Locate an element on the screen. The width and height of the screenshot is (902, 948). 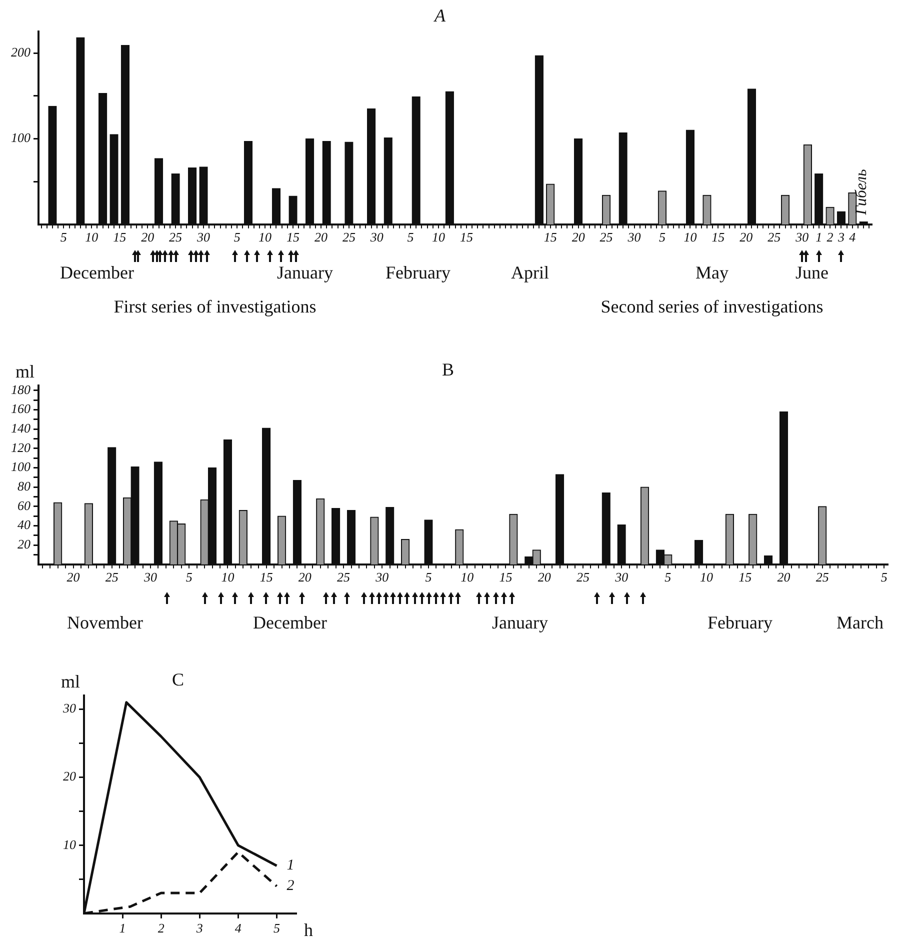
y-tick-label: 80 is located at coordinates (24, 486).